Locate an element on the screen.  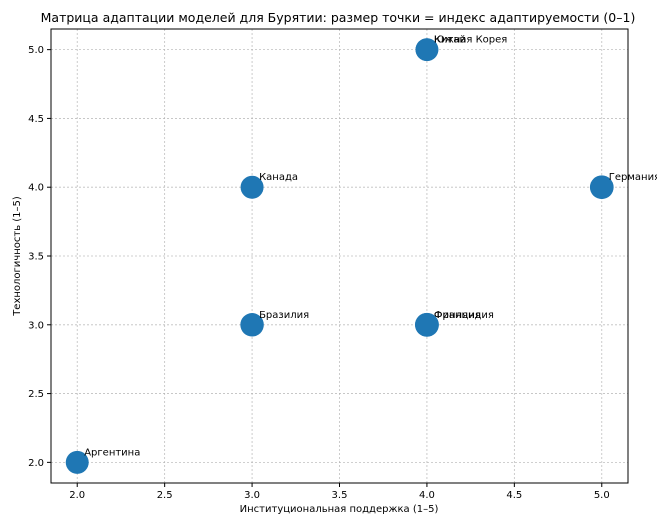
x-tick-label: 4.5 is located at coordinates (514, 495).